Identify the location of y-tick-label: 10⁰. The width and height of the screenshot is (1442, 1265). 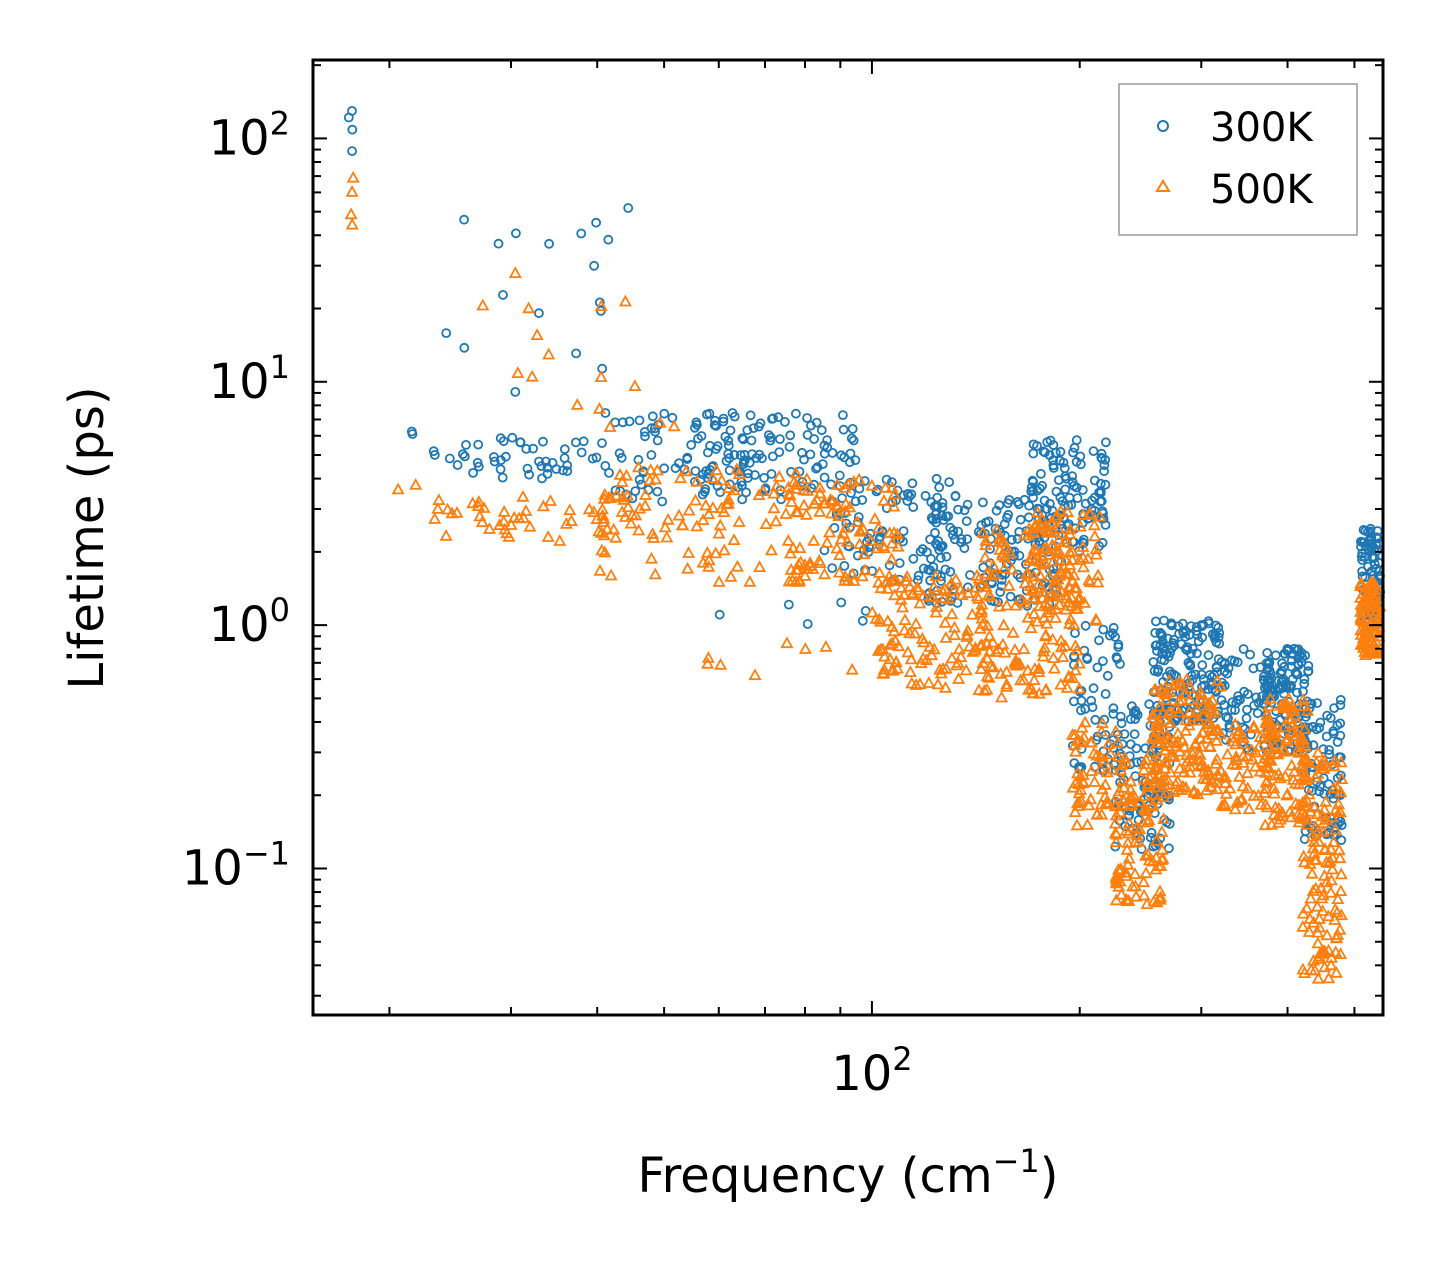
(249, 622).